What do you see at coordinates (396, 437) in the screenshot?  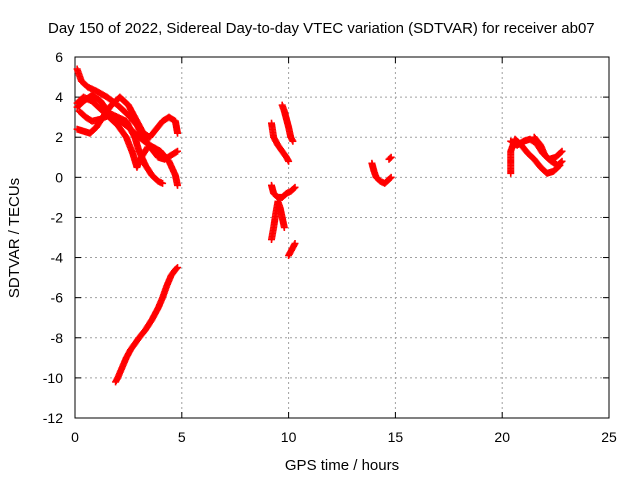 I see `x-tick-label: 15` at bounding box center [396, 437].